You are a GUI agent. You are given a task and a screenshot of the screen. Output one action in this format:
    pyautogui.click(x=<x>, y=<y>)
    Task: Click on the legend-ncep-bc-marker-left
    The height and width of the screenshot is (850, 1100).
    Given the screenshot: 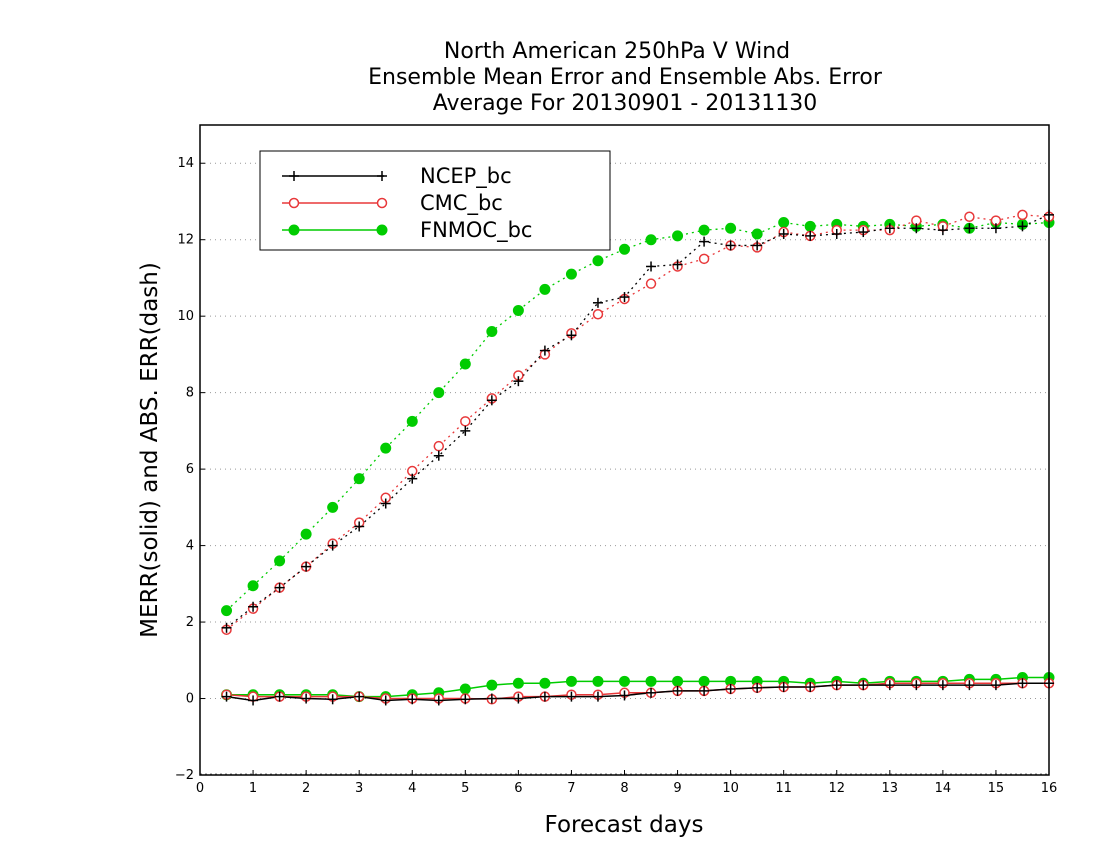 What is the action you would take?
    pyautogui.click(x=294, y=176)
    